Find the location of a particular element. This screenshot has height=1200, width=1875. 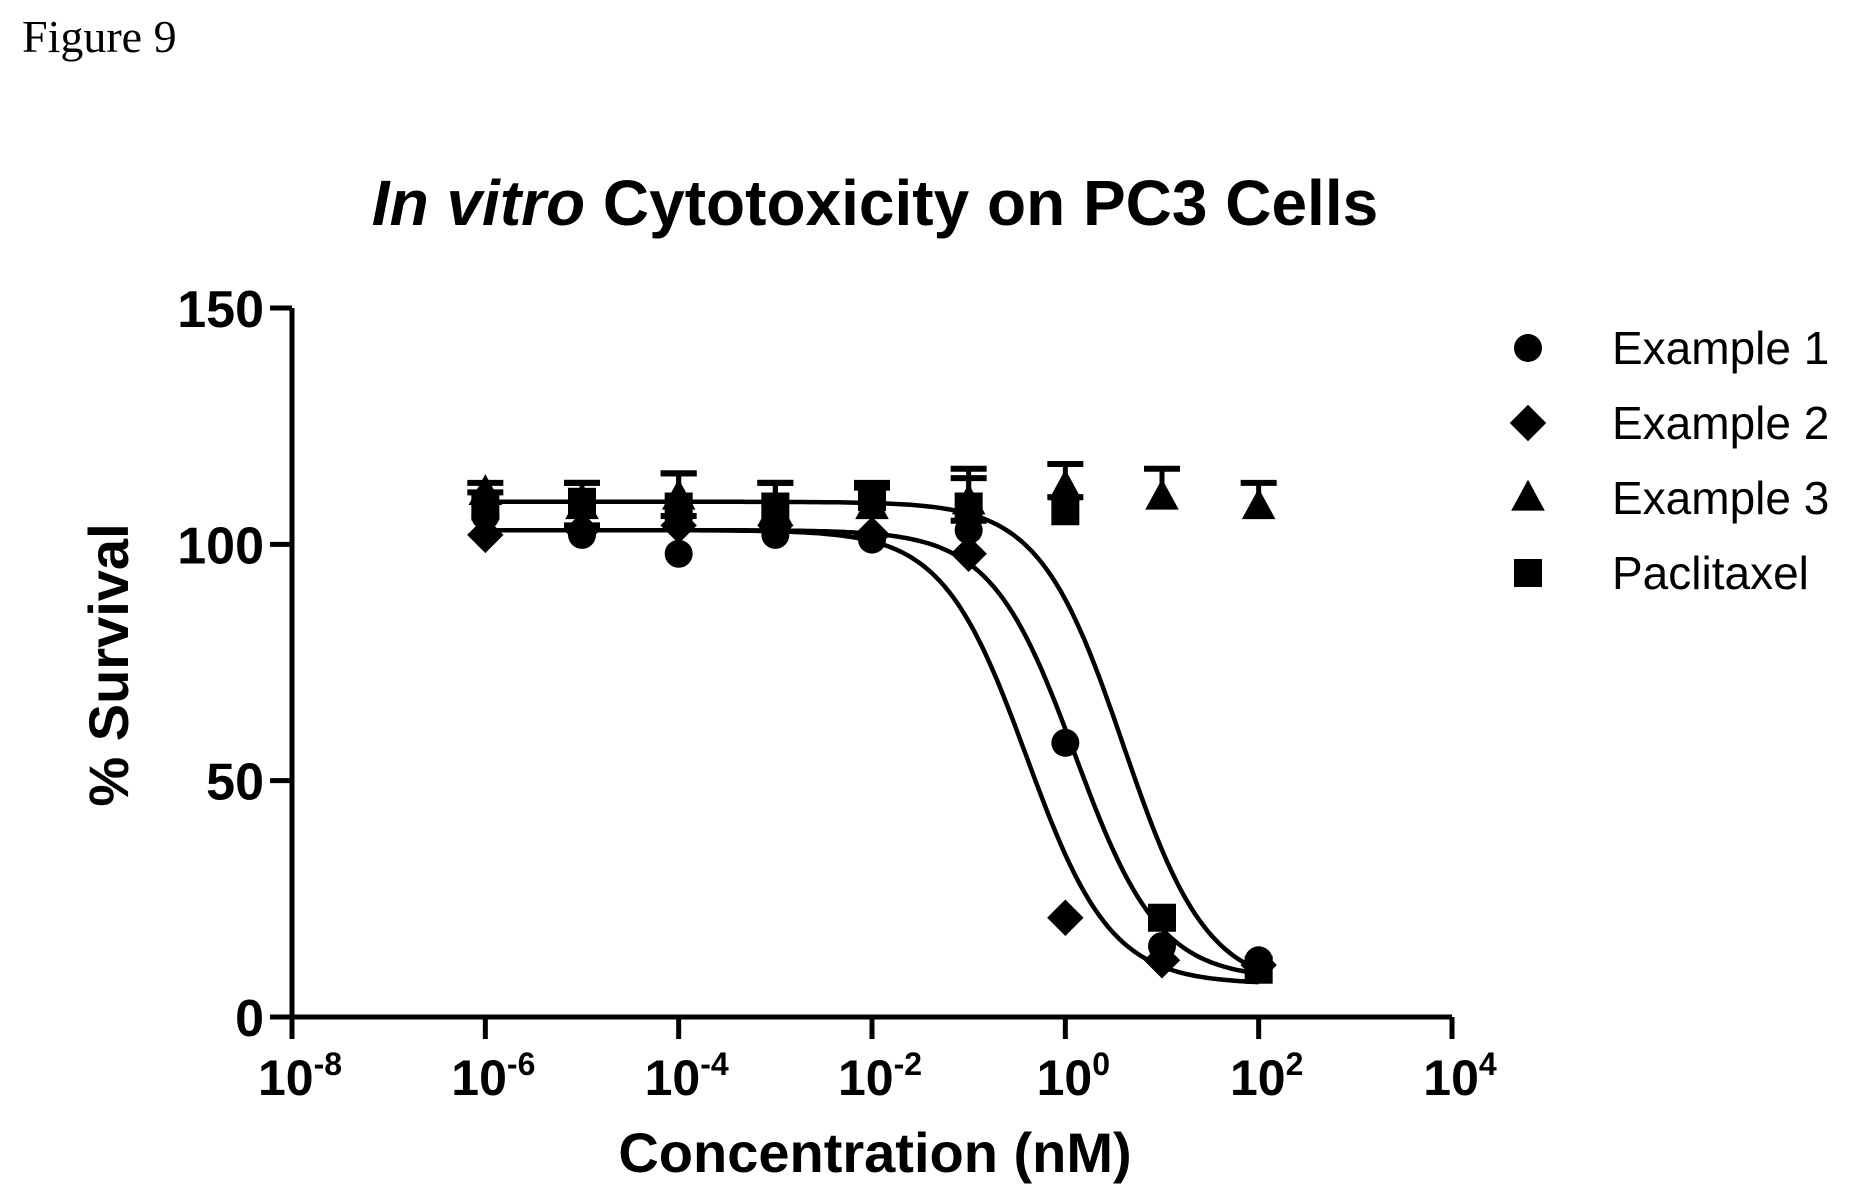

legend-label-3: Example 3 is located at coordinates (1720, 498).